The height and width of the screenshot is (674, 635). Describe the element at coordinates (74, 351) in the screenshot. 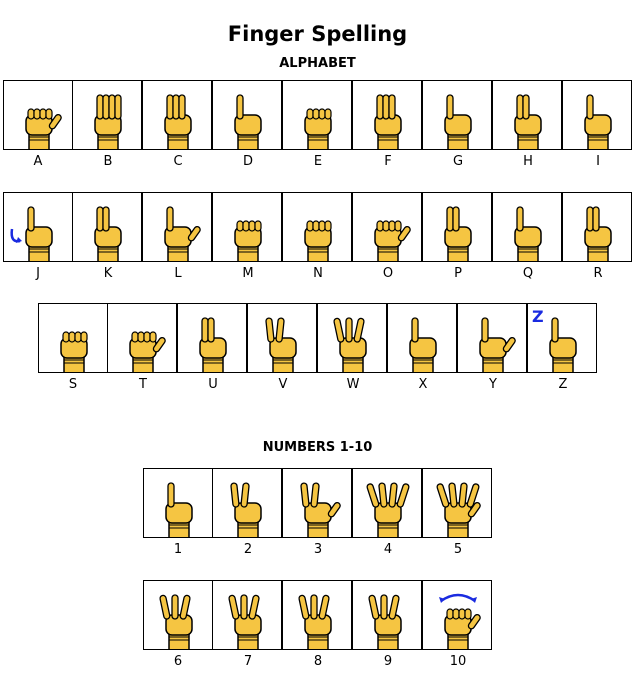

I see `s-fist-icon` at that location.